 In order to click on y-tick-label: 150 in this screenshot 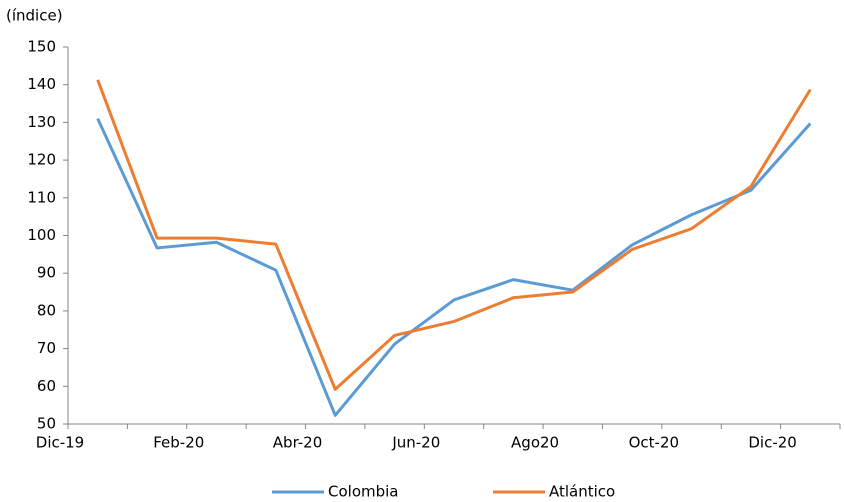, I will do `click(41, 47)`.